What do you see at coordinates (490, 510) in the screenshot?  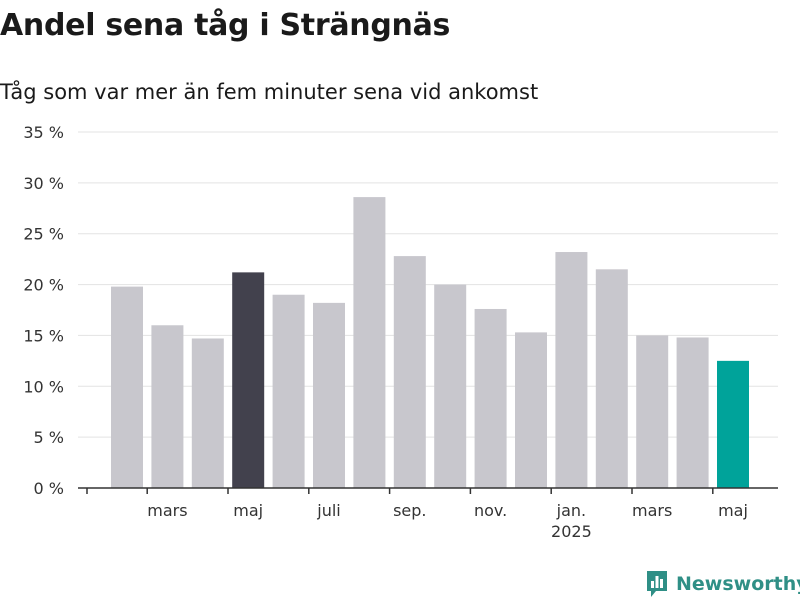 I see `x-tick-label: nov.` at bounding box center [490, 510].